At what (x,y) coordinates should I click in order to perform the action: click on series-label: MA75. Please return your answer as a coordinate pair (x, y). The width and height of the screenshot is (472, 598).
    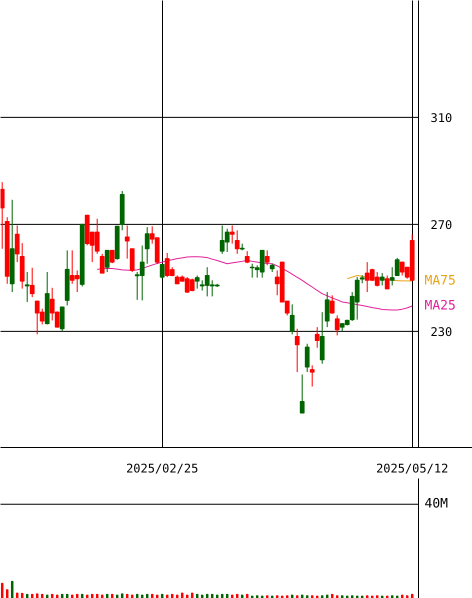
    Looking at the image, I should click on (440, 281).